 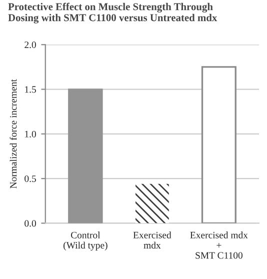 What do you see at coordinates (86, 241) in the screenshot?
I see `x-tick-label: Control (Wild type)` at bounding box center [86, 241].